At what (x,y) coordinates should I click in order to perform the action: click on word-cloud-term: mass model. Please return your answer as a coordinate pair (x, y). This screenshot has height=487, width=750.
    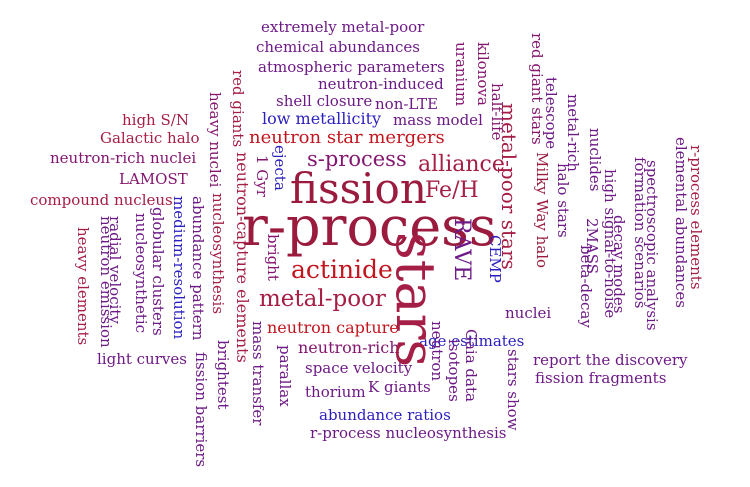
    Looking at the image, I should click on (438, 120).